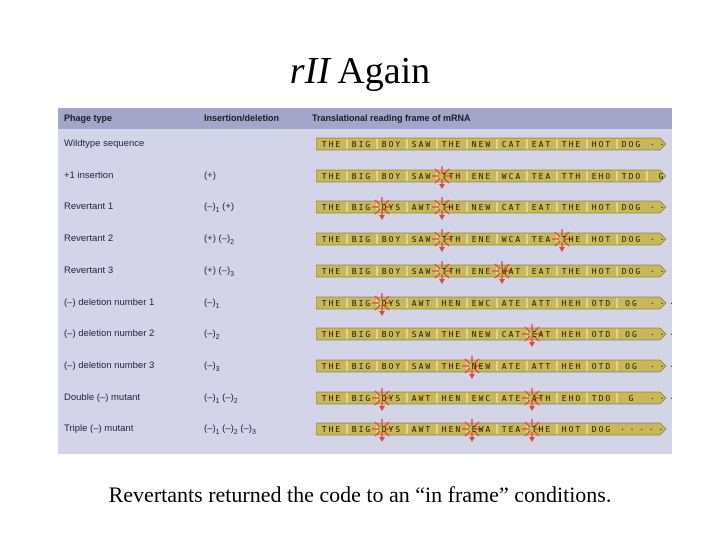 This screenshot has height=540, width=720. I want to click on strip-tail: · · · · ·, so click(641, 429).